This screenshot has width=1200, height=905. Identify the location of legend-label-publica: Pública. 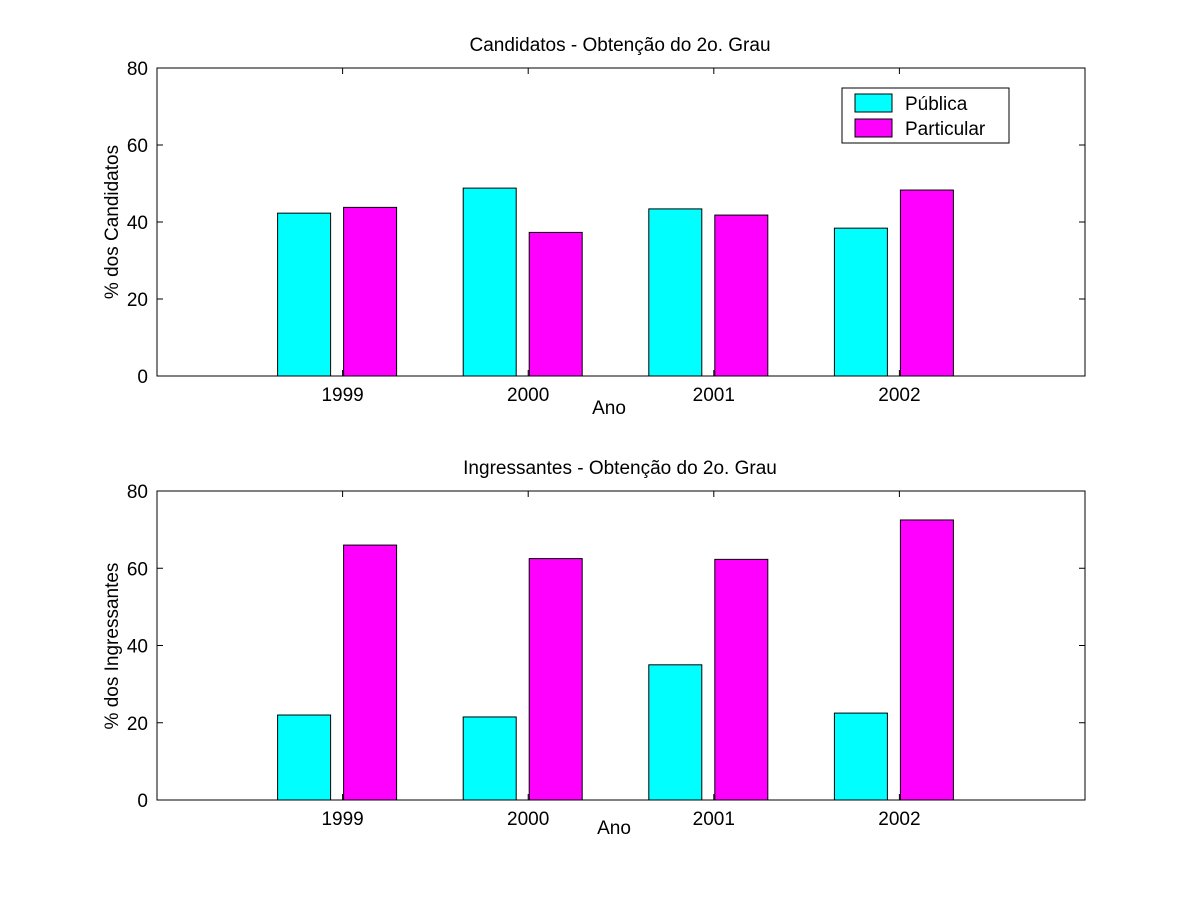
(936, 104).